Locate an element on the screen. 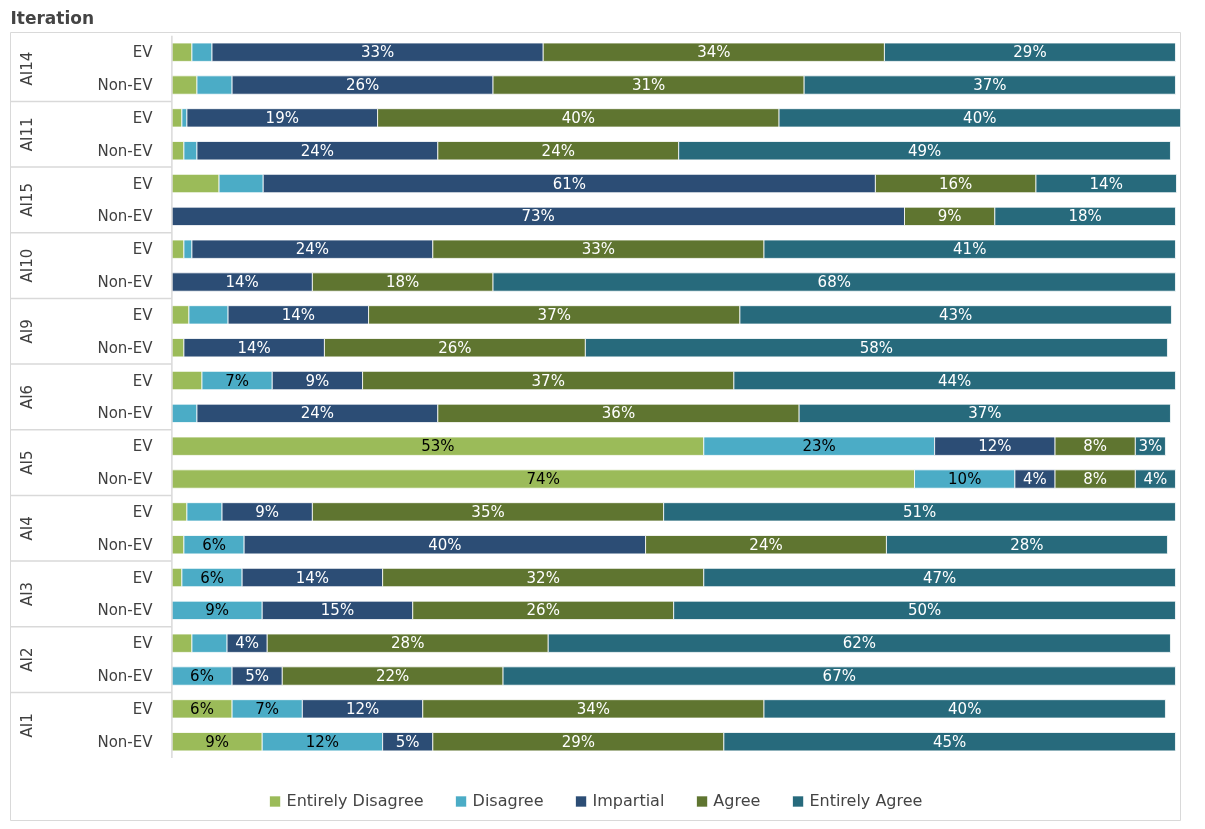 This screenshot has width=1205, height=829. data-label: 53% is located at coordinates (438, 446).